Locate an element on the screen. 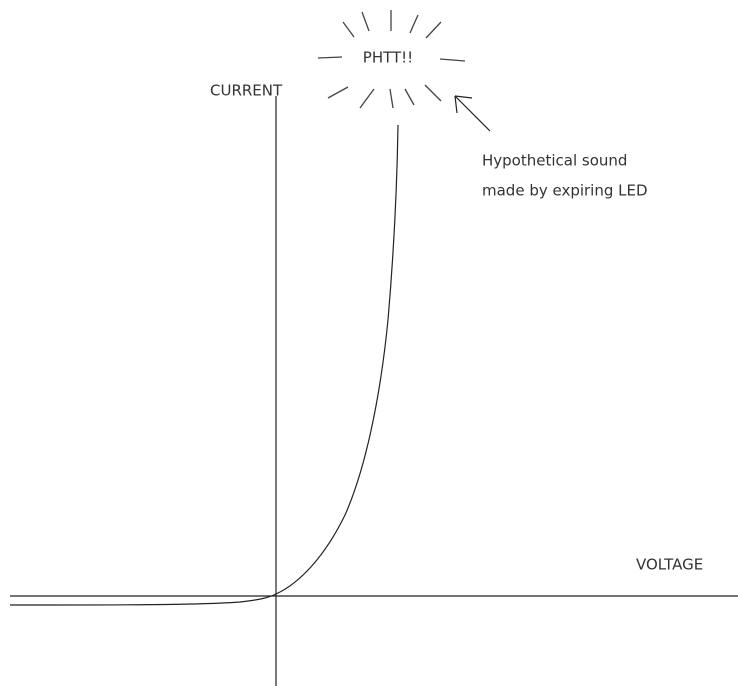 Image resolution: width=738 pixels, height=686 pixels. x-axis-label: VOLTAGE is located at coordinates (669, 565).